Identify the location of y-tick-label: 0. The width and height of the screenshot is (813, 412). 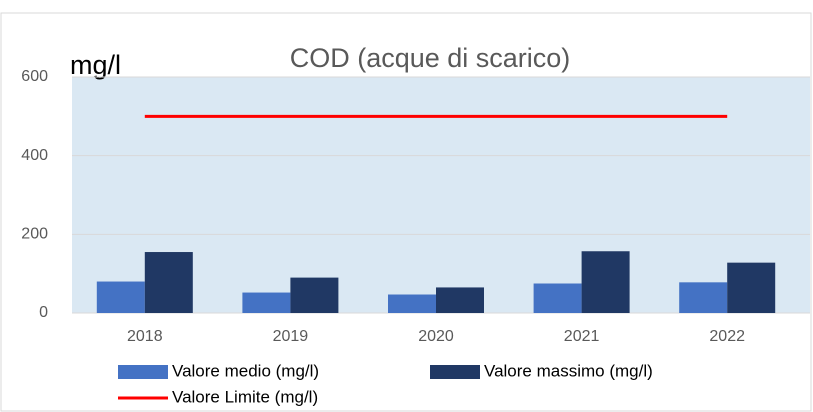
(43, 312).